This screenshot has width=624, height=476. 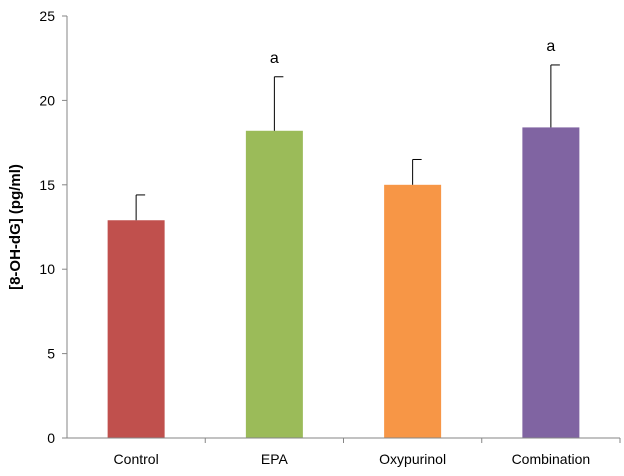 What do you see at coordinates (551, 283) in the screenshot?
I see `bar-combination` at bounding box center [551, 283].